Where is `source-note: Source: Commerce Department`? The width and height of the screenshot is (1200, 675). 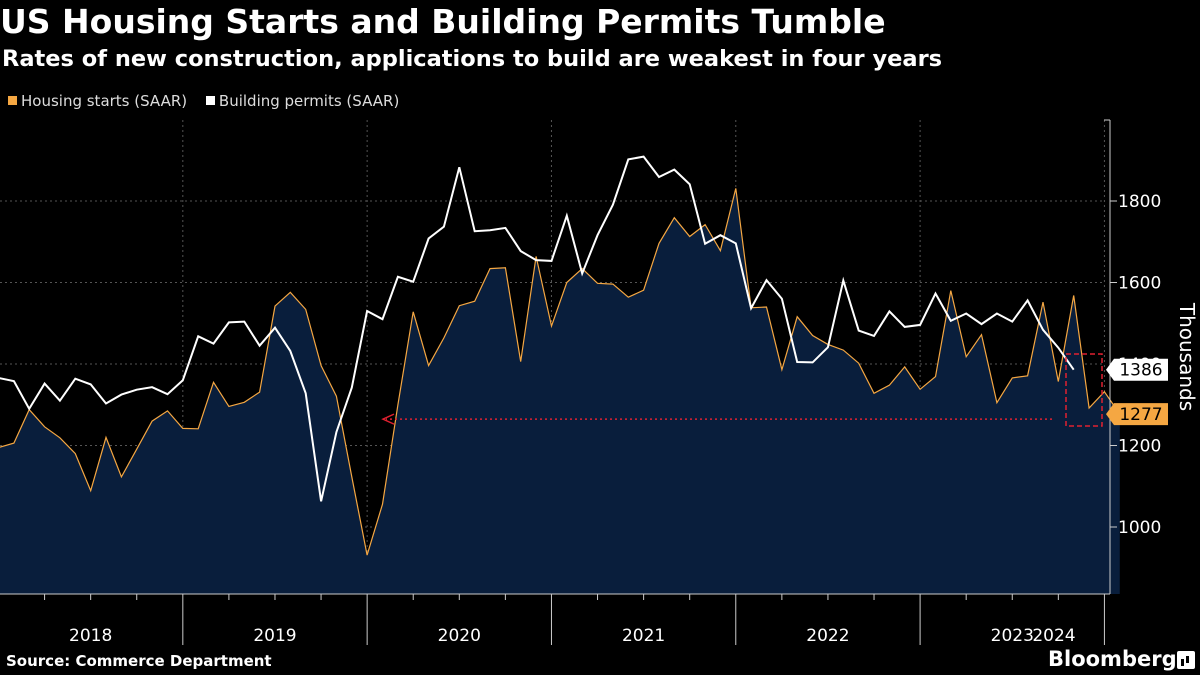
source-note: Source: Commerce Department is located at coordinates (139, 661).